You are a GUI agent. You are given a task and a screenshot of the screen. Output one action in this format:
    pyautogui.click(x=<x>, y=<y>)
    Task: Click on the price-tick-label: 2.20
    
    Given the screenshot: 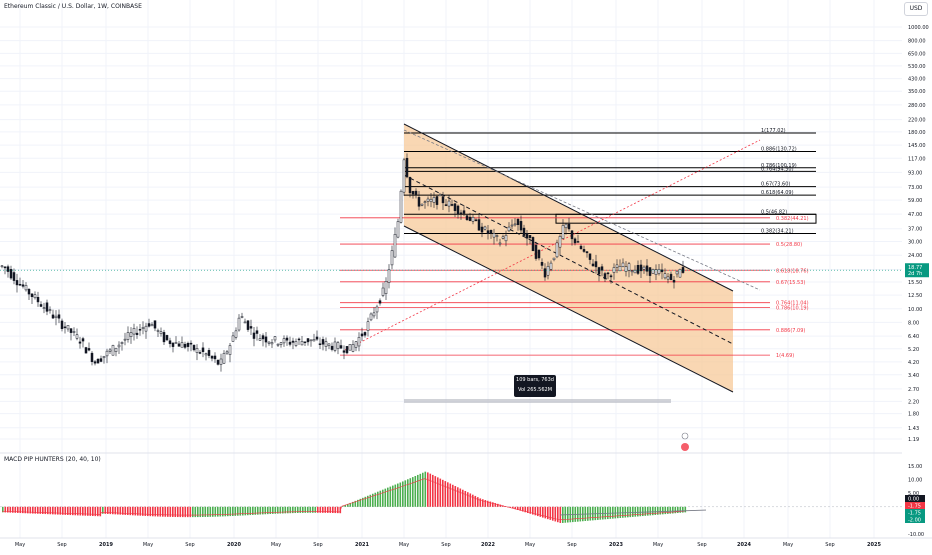 What is the action you would take?
    pyautogui.click(x=913, y=402)
    